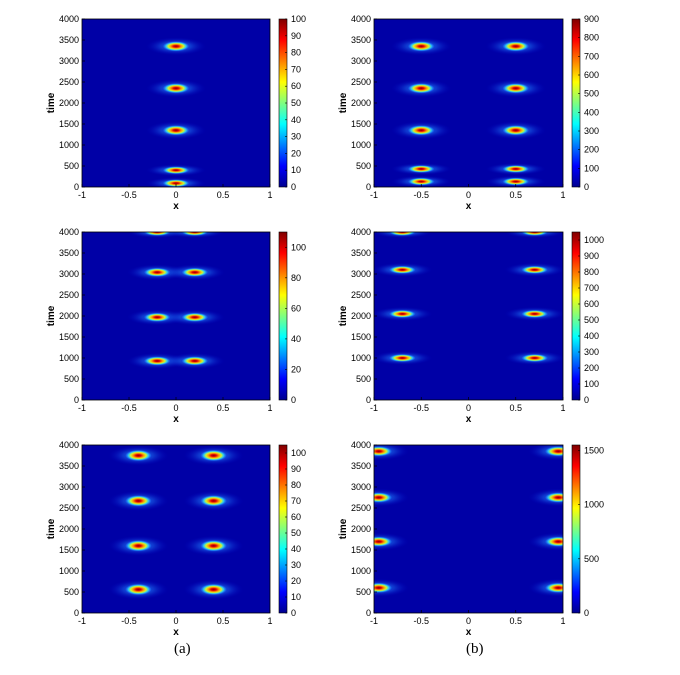  I want to click on colorbar-tick-label: 200, so click(591, 368).